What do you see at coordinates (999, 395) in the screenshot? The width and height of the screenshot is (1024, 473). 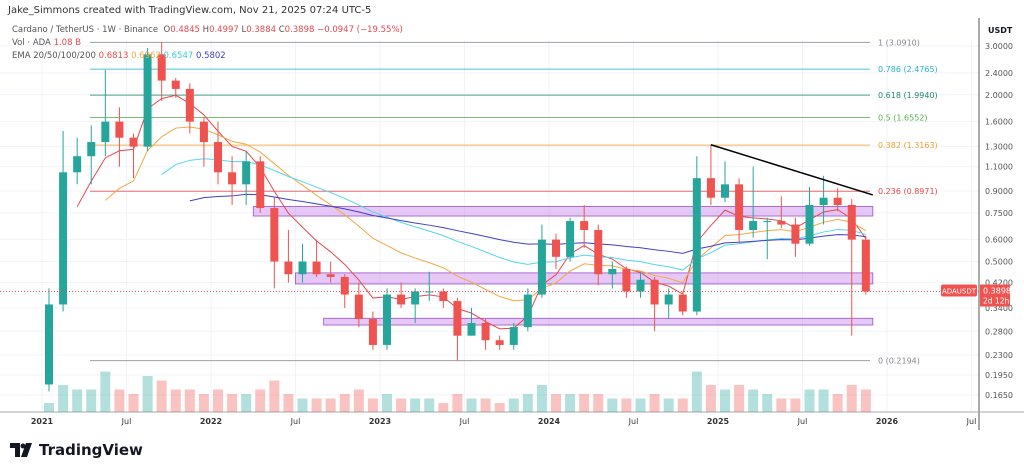 I see `y-tick-label: 0.1650` at bounding box center [999, 395].